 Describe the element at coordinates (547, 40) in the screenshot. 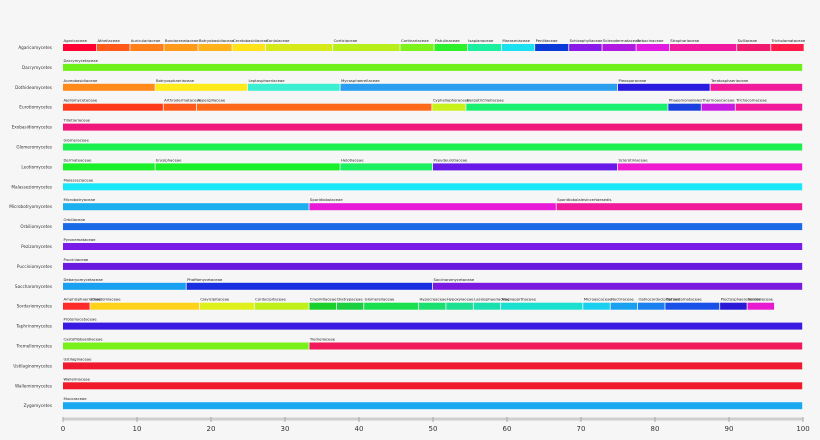

I see `segment-label: Peniltaceae` at that location.